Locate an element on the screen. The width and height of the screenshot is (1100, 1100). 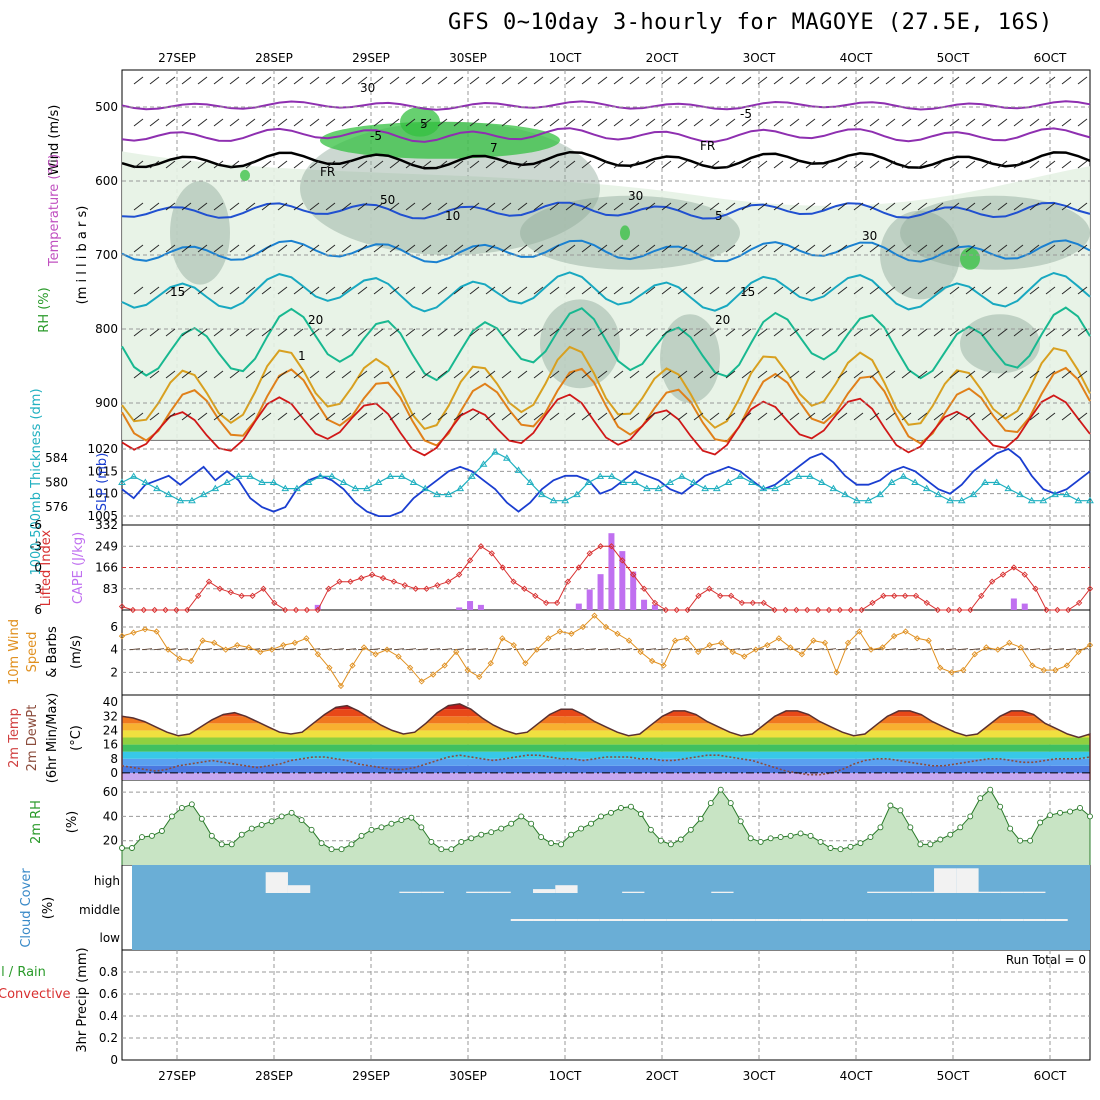
bottom-date-label: 2OCT is located at coordinates (662, 1076).